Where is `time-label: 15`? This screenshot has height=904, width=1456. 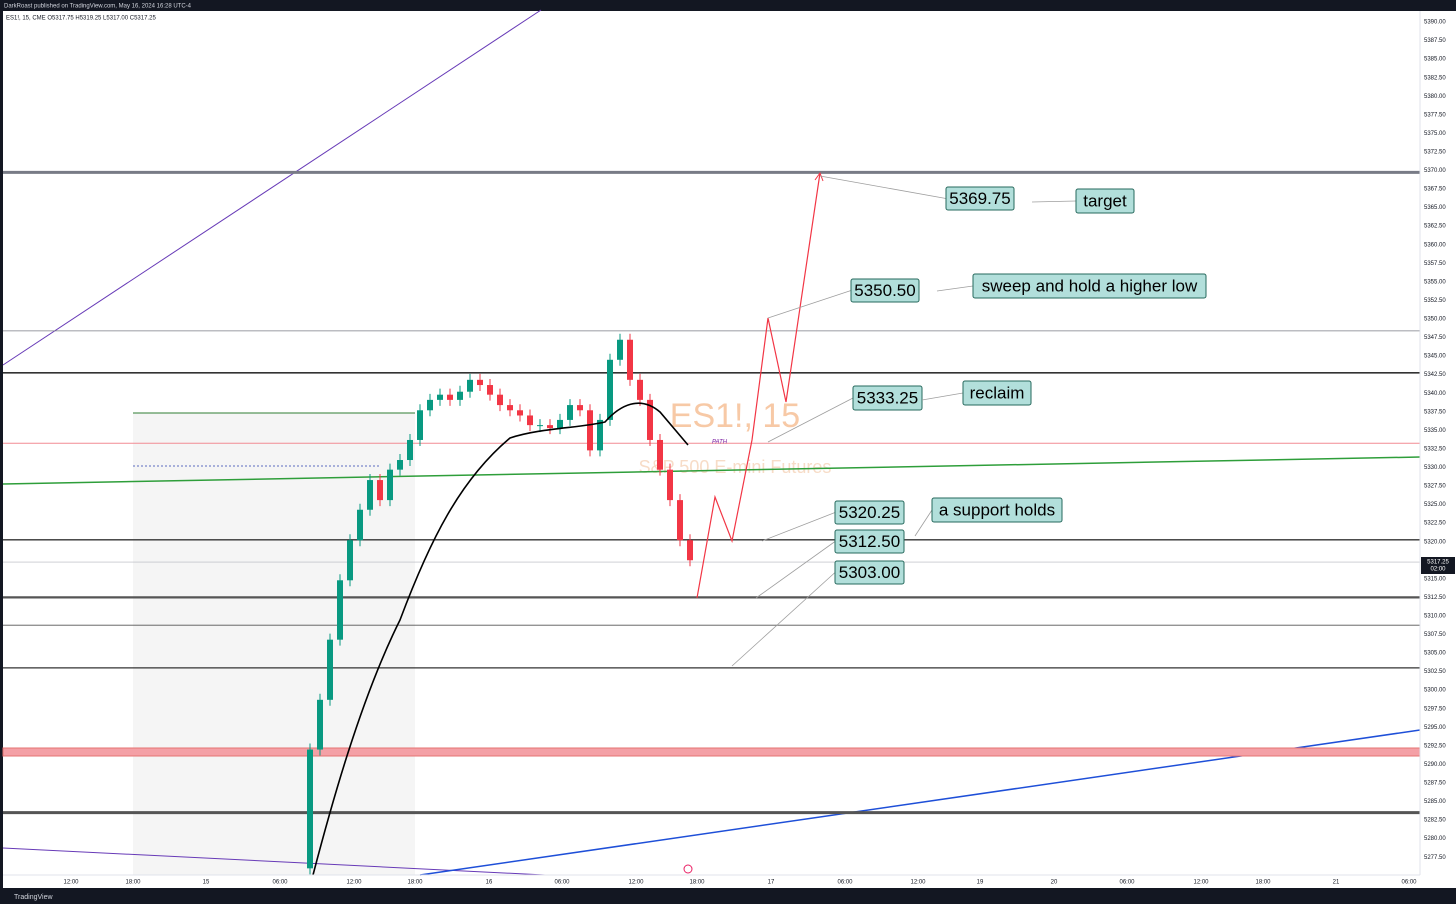
time-label: 15 is located at coordinates (206, 883).